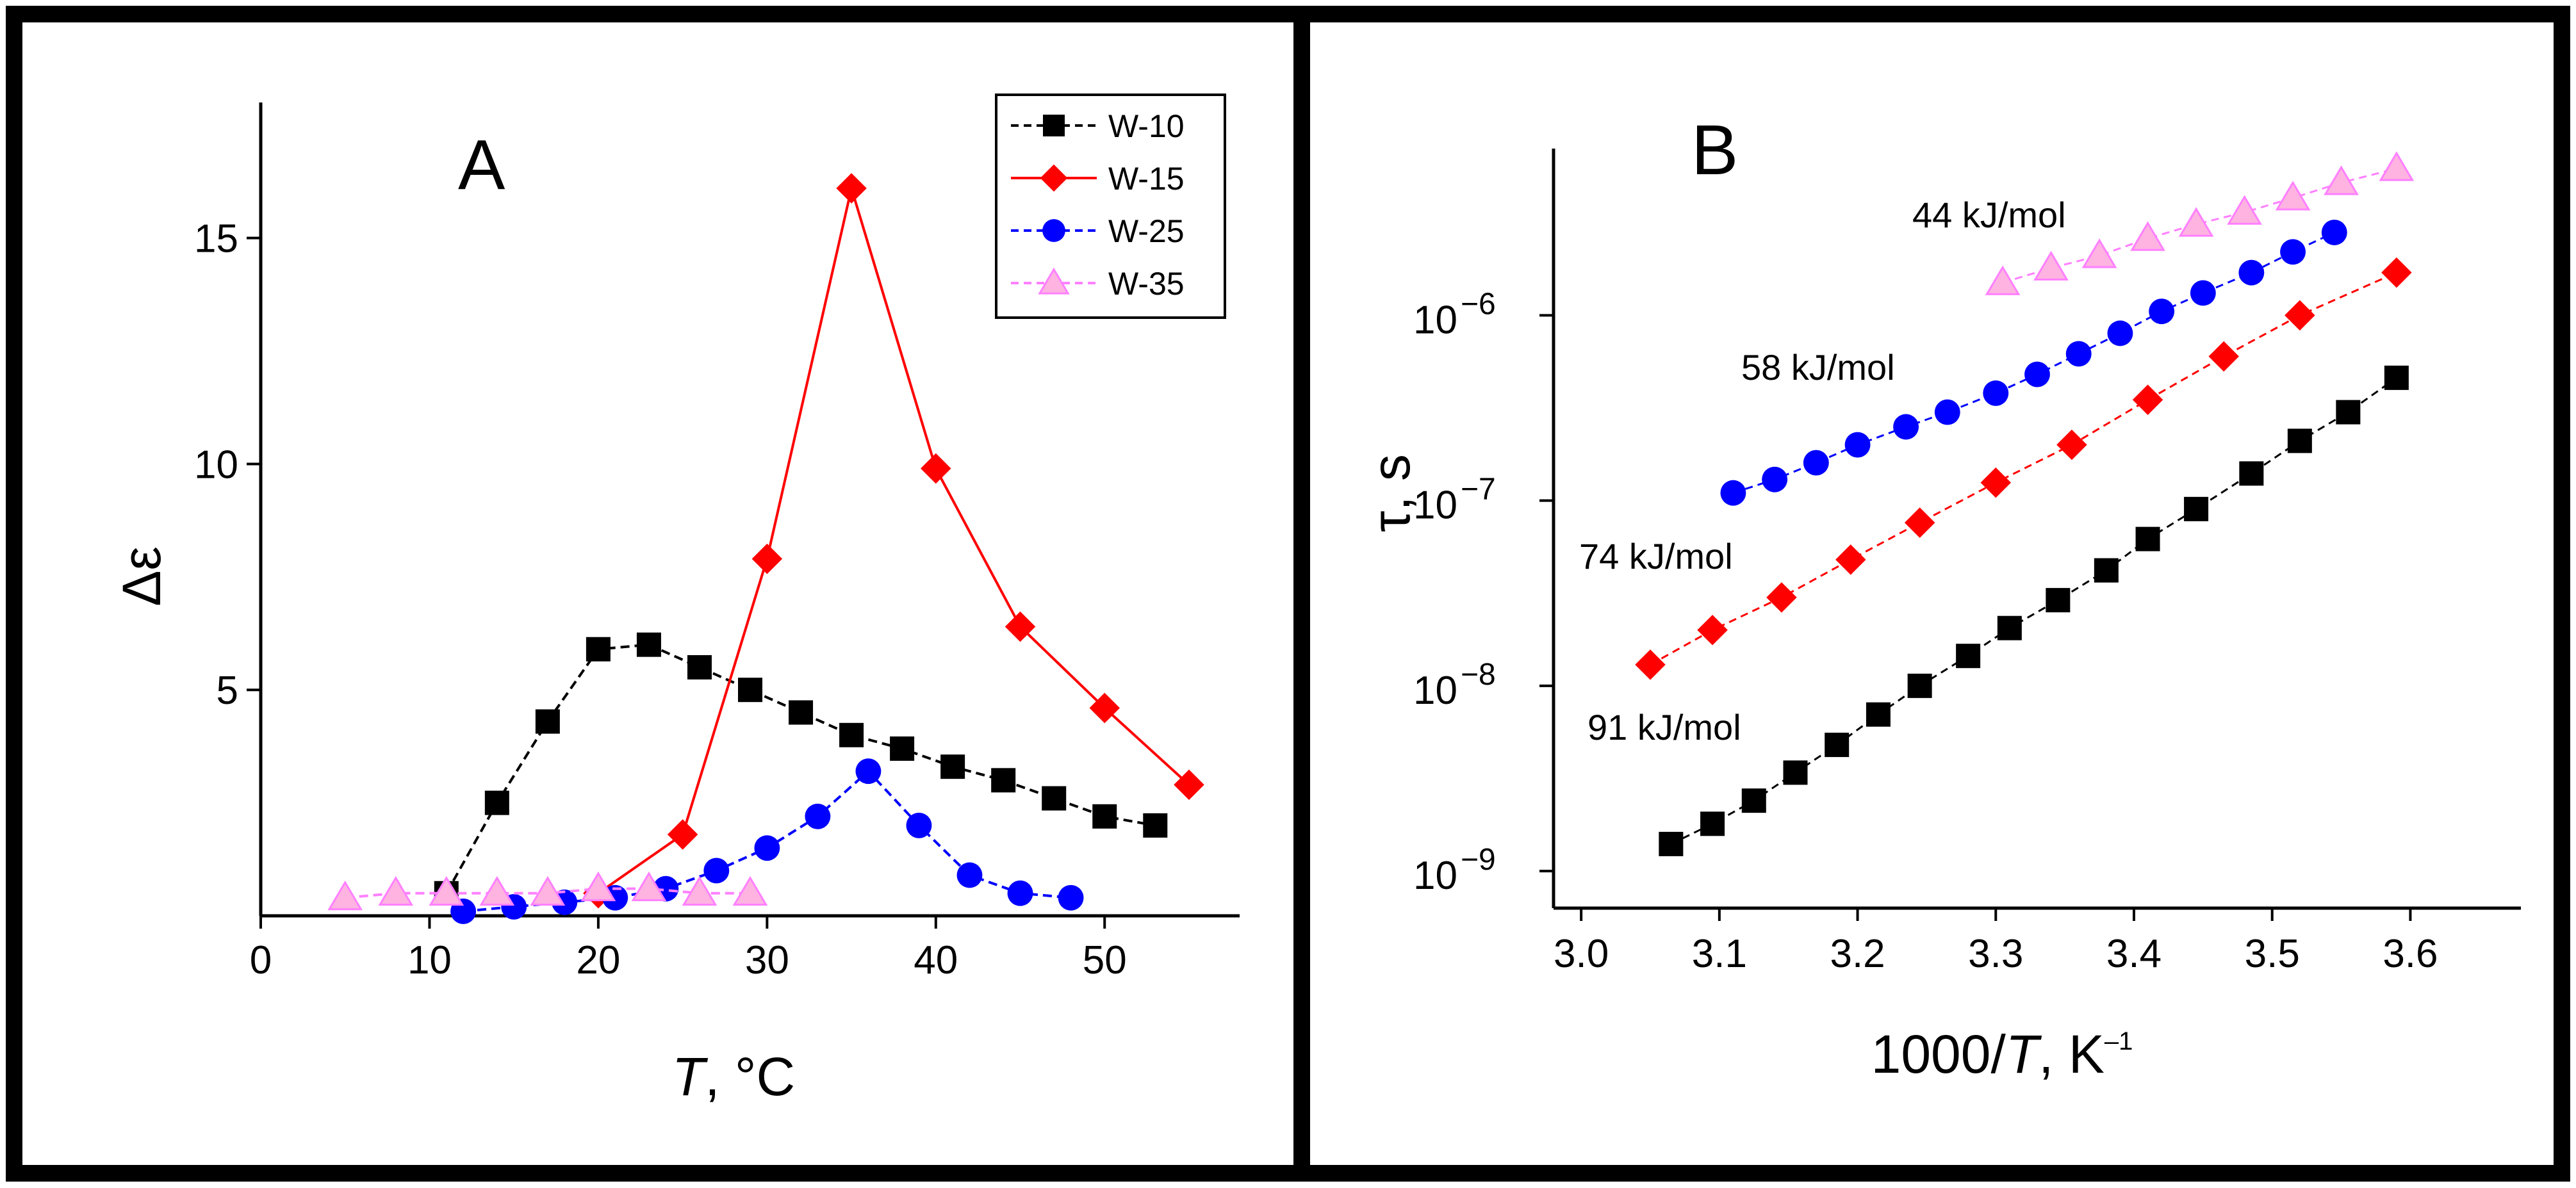 The width and height of the screenshot is (2576, 1188). What do you see at coordinates (2410, 954) in the screenshot?
I see `panel-b-x-tick-label: 3.6` at bounding box center [2410, 954].